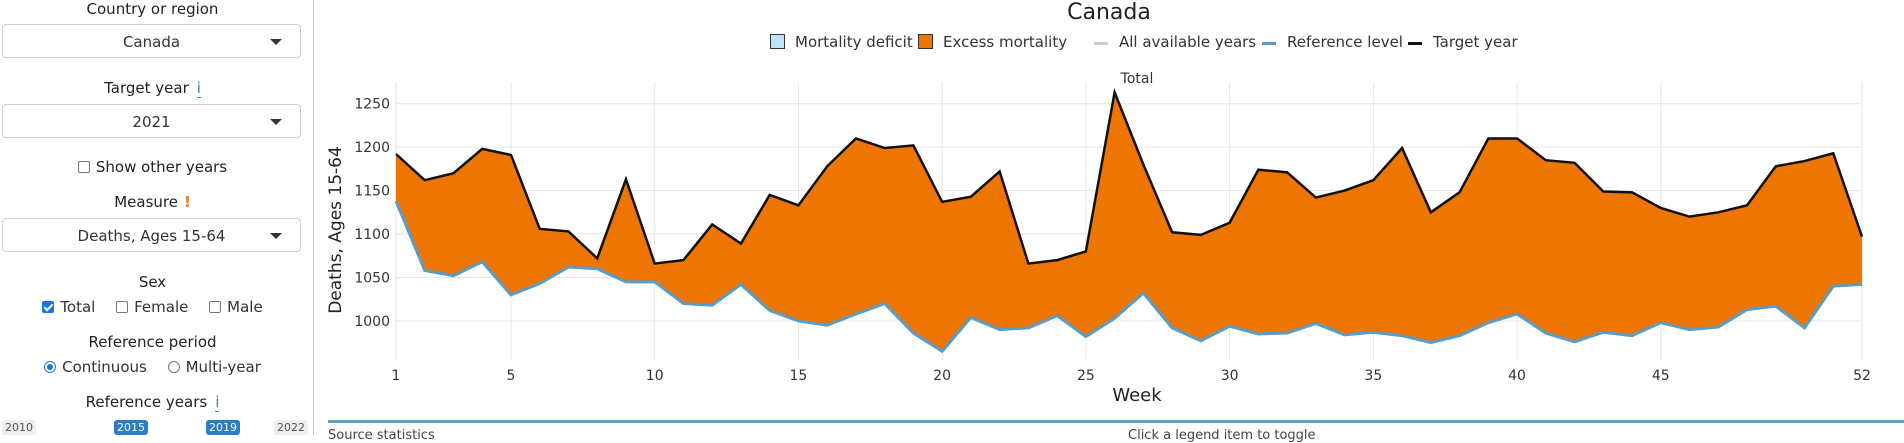 The height and width of the screenshot is (443, 1904). Describe the element at coordinates (131, 427) in the screenshot. I see `year-slider-handle-start: 2015` at that location.